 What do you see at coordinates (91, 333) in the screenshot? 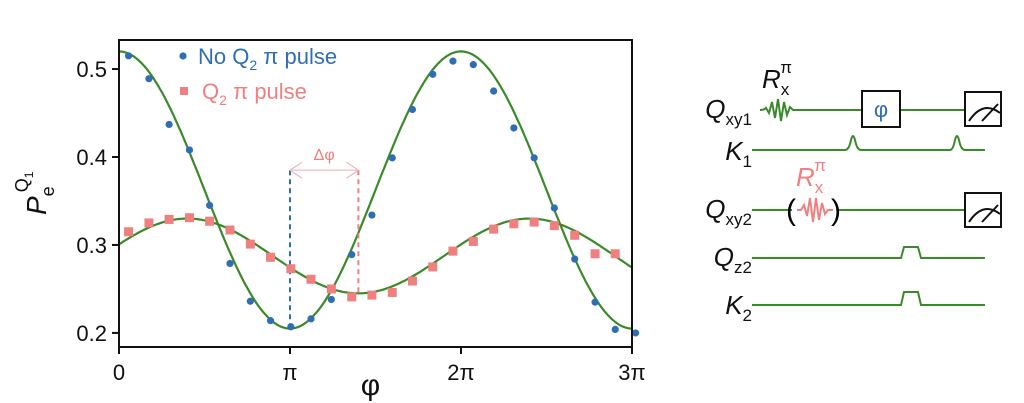
I see `y-tick-label: 0.2` at bounding box center [91, 333].